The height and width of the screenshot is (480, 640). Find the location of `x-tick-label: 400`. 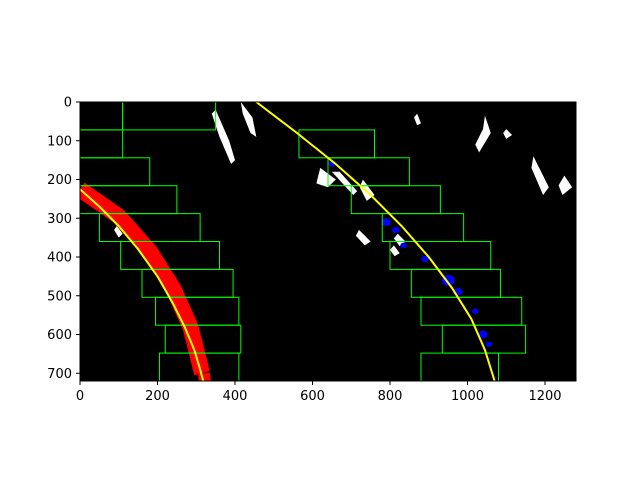

x-tick-label: 400 is located at coordinates (235, 396).